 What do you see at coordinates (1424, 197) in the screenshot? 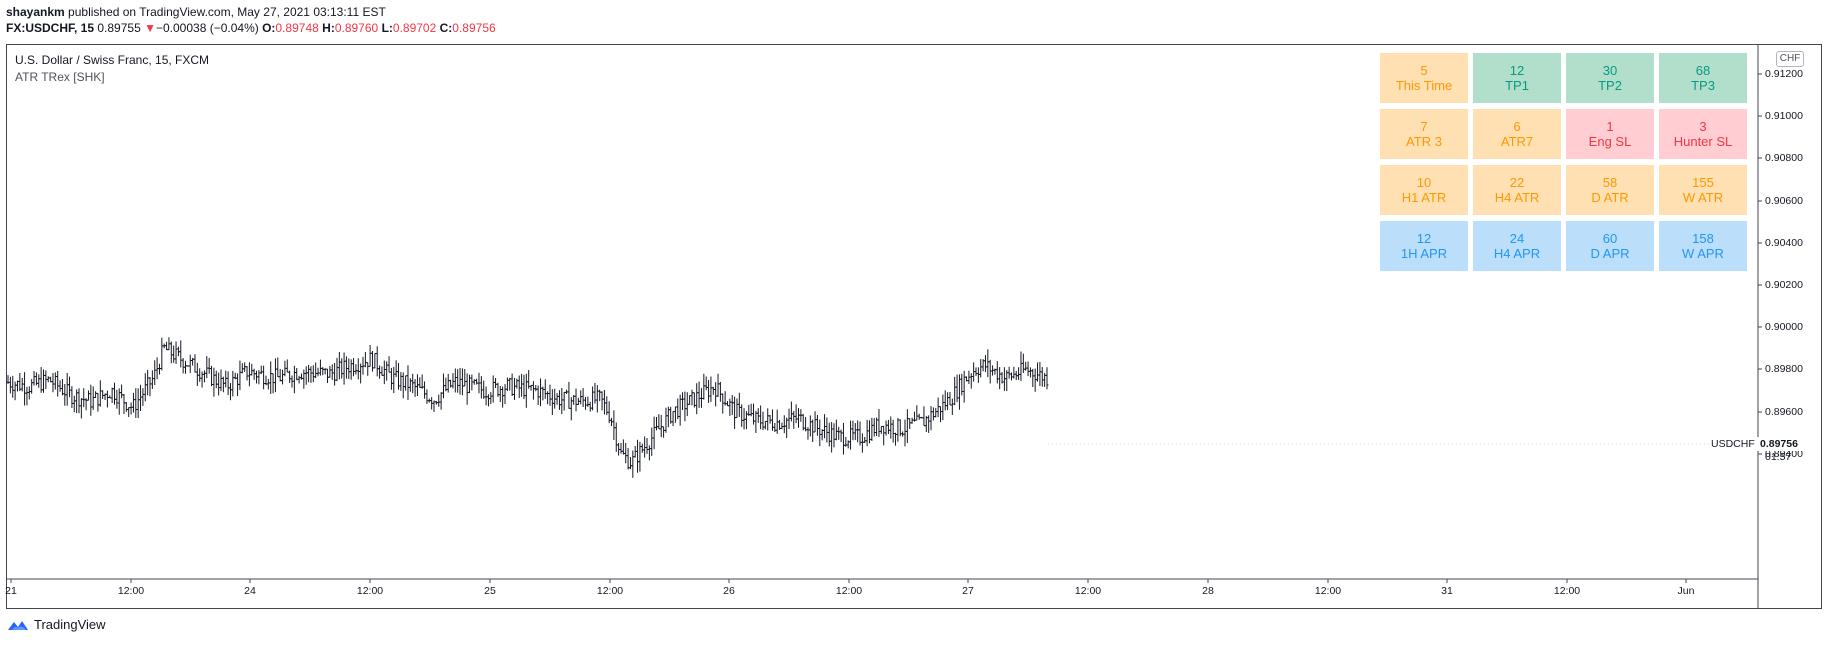
I see `atr-cell-label: H1 ATR` at bounding box center [1424, 197].